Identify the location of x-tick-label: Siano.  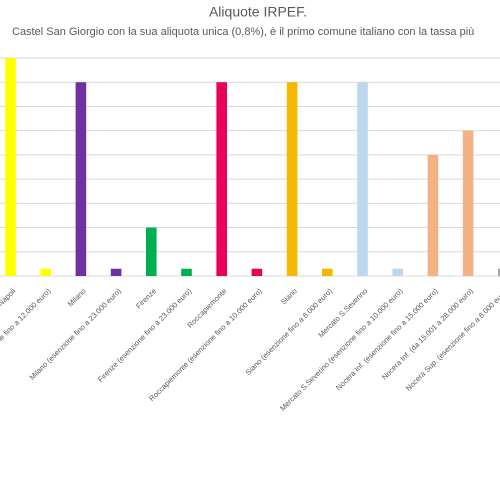
(289, 296).